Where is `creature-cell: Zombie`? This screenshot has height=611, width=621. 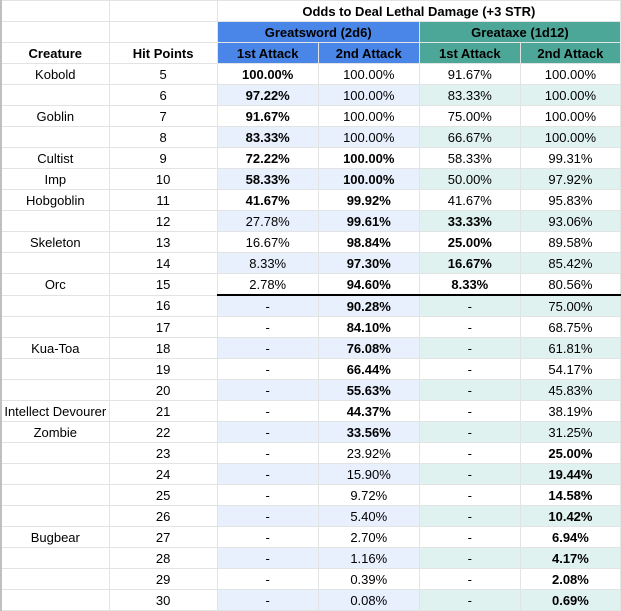
creature-cell: Zombie is located at coordinates (55, 432).